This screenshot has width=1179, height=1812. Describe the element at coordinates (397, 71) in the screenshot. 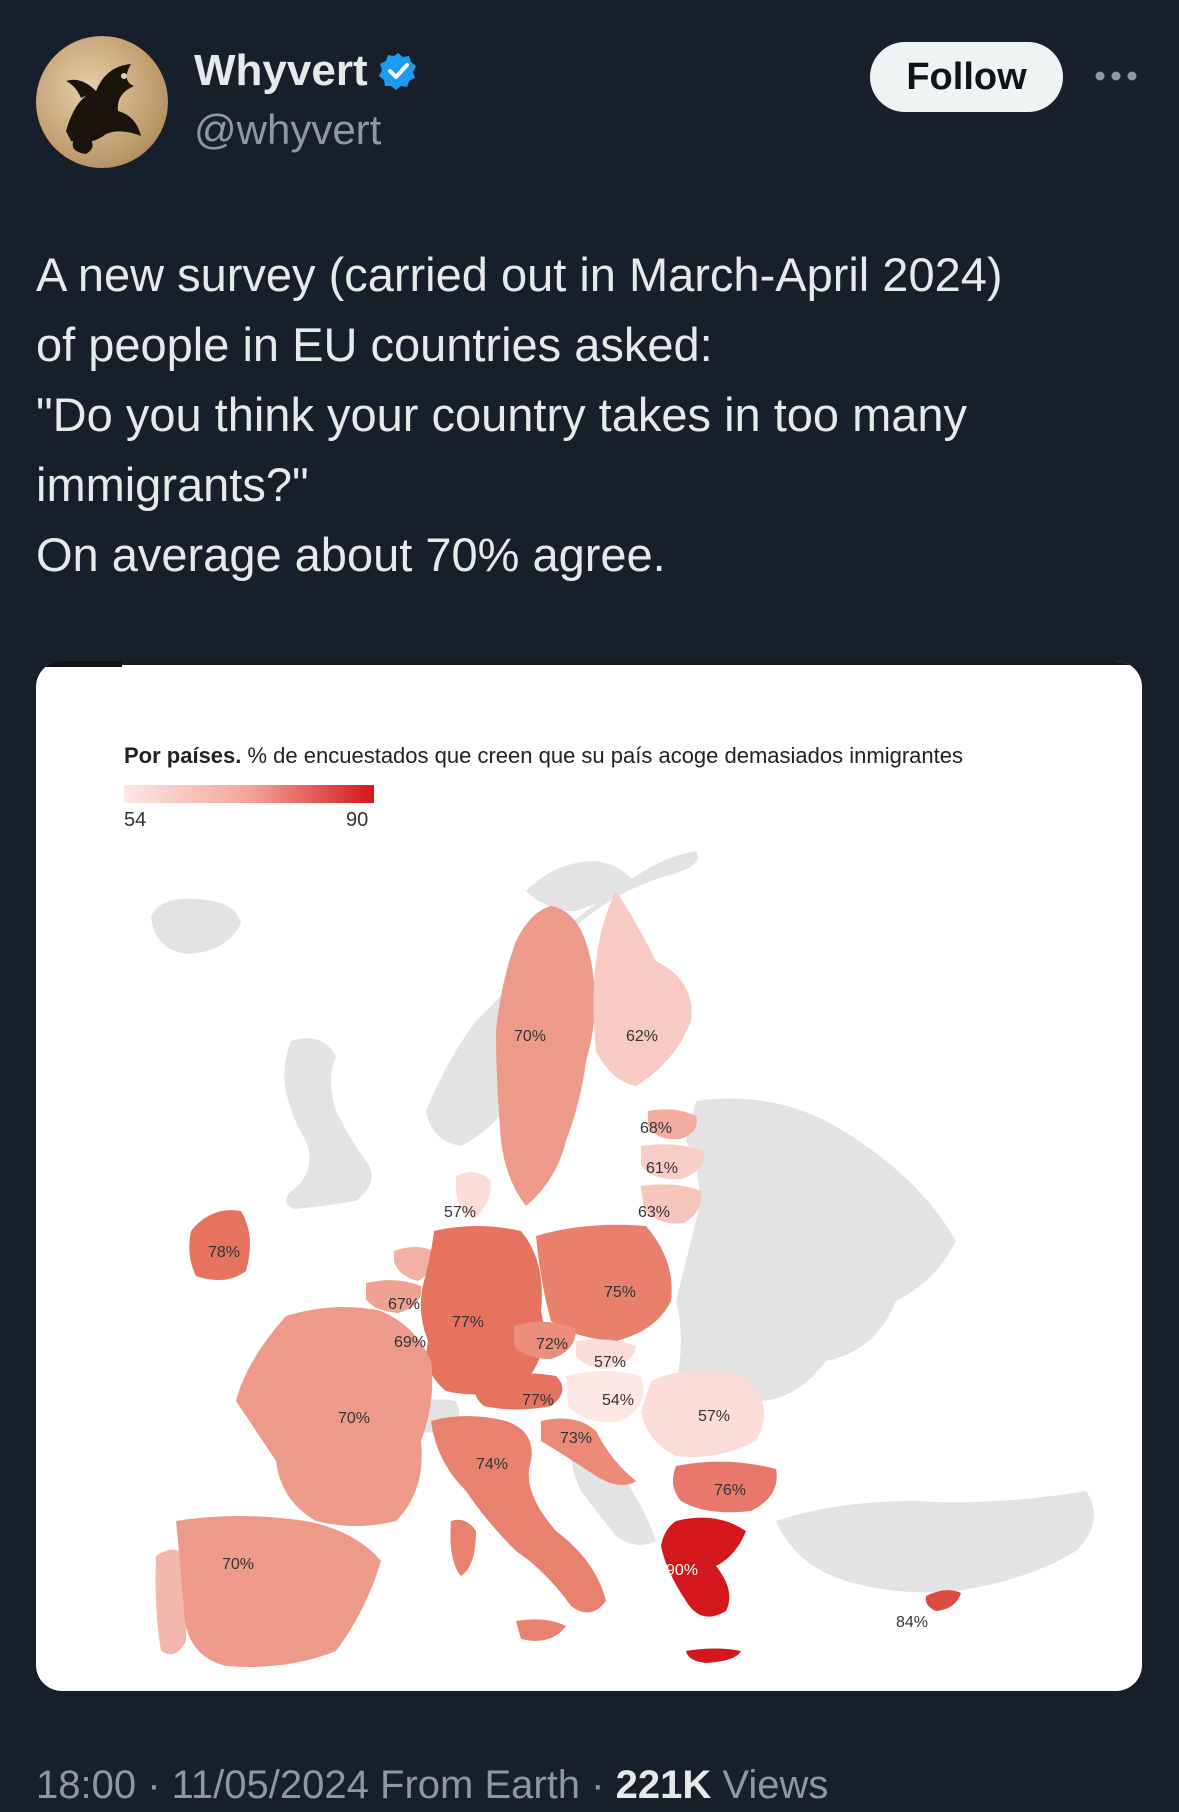

I see `verified-badge-icon` at that location.